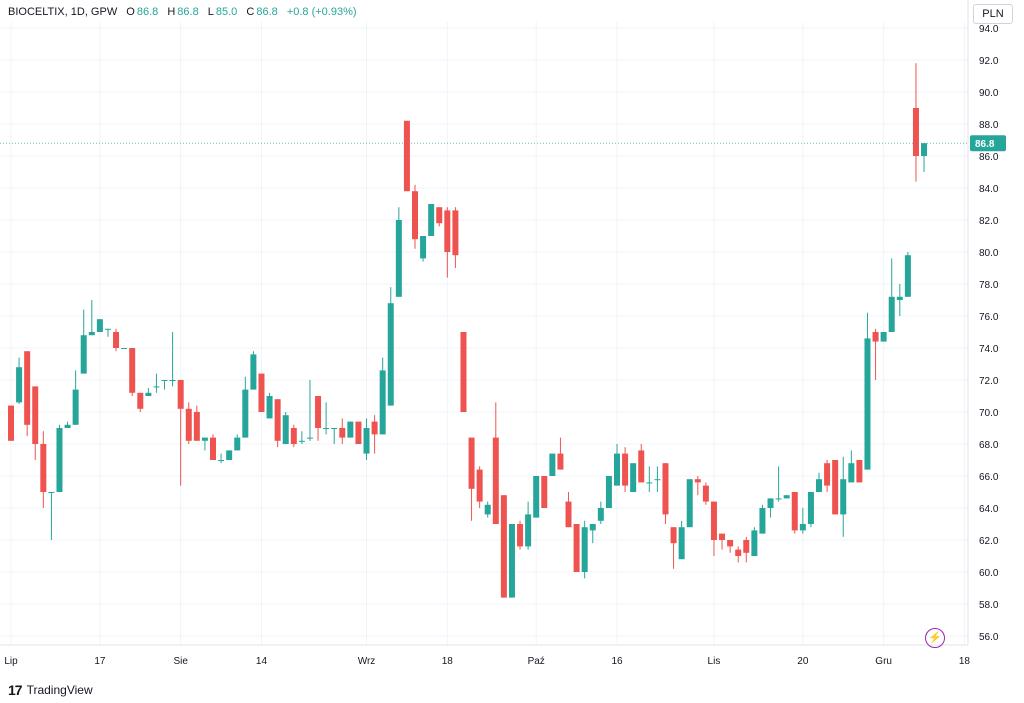  I want to click on y-tick-label: 82.0, so click(989, 221).